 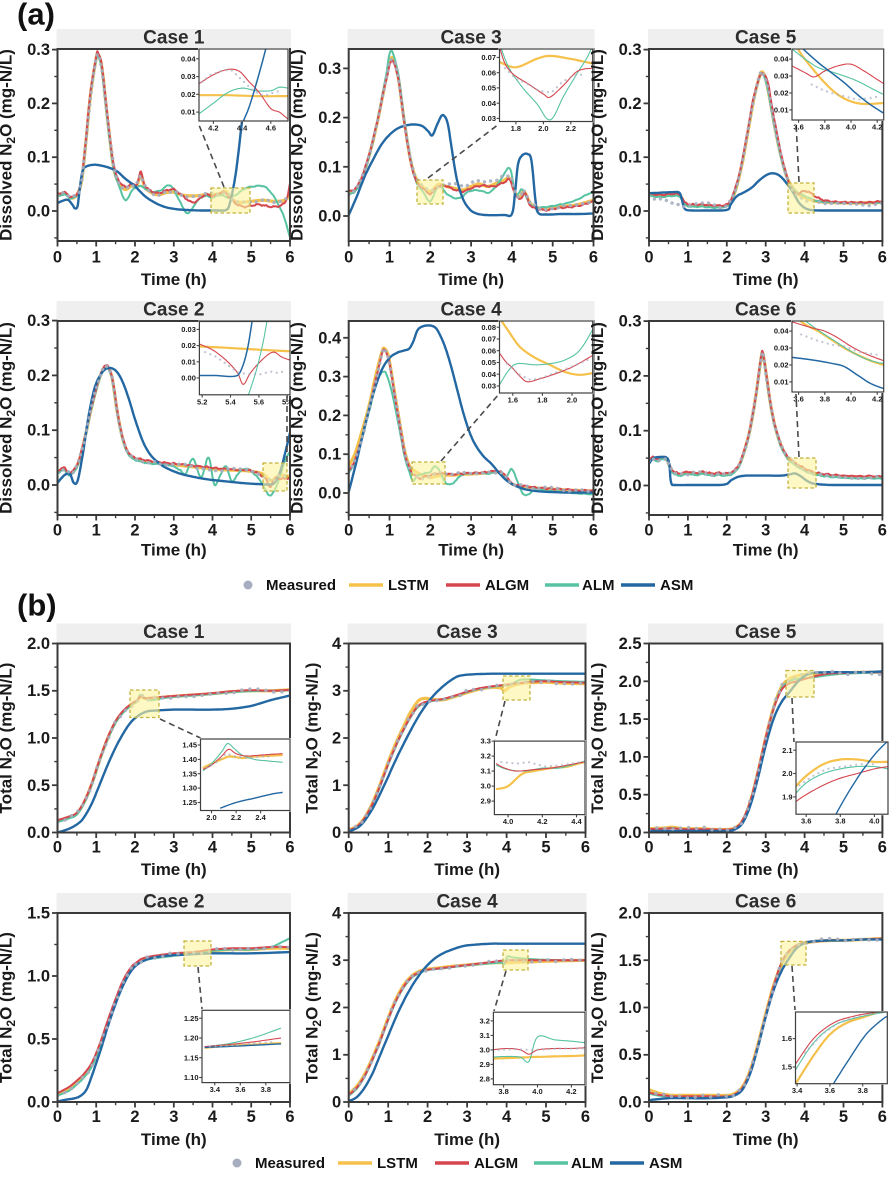 I want to click on svg-text: 2.4, so click(x=260, y=817).